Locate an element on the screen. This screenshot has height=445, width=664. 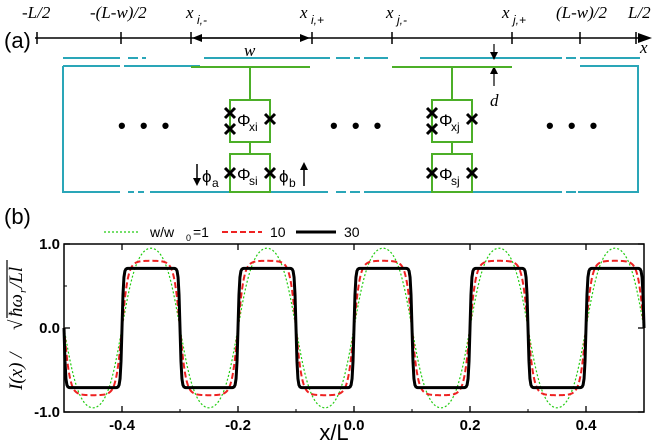
y-tick-label: 1.0 is located at coordinates (49, 244).